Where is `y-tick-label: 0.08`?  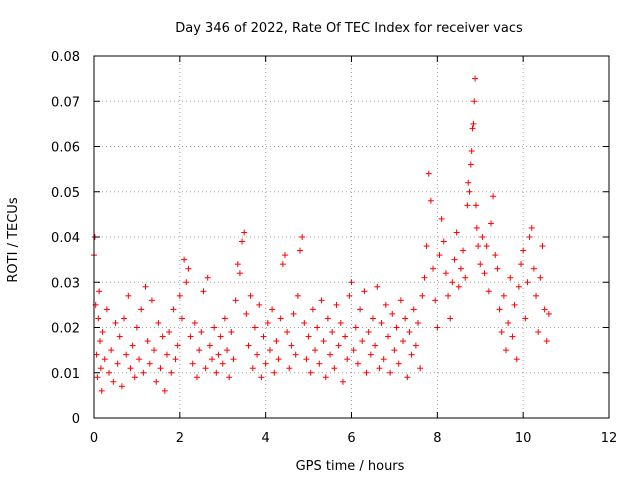
y-tick-label: 0.08 is located at coordinates (65, 57).